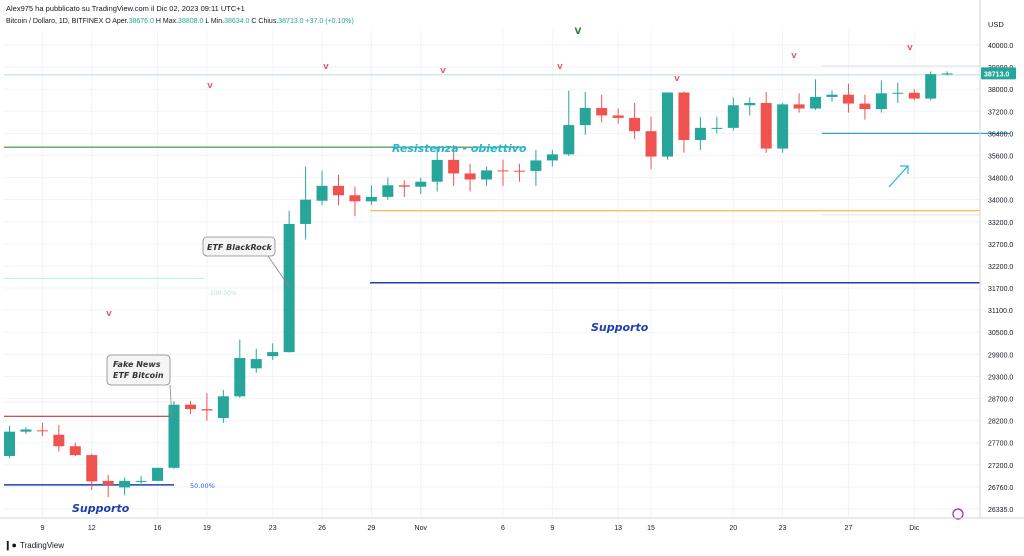  What do you see at coordinates (996, 24) in the screenshot?
I see `currency-label: USD` at bounding box center [996, 24].